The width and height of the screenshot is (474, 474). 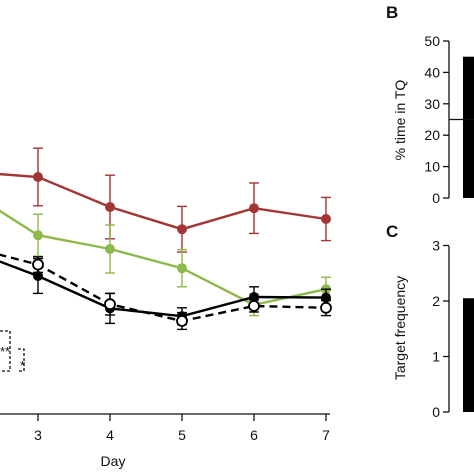 What do you see at coordinates (110, 435) in the screenshot?
I see `x-tick-label: 4` at bounding box center [110, 435].